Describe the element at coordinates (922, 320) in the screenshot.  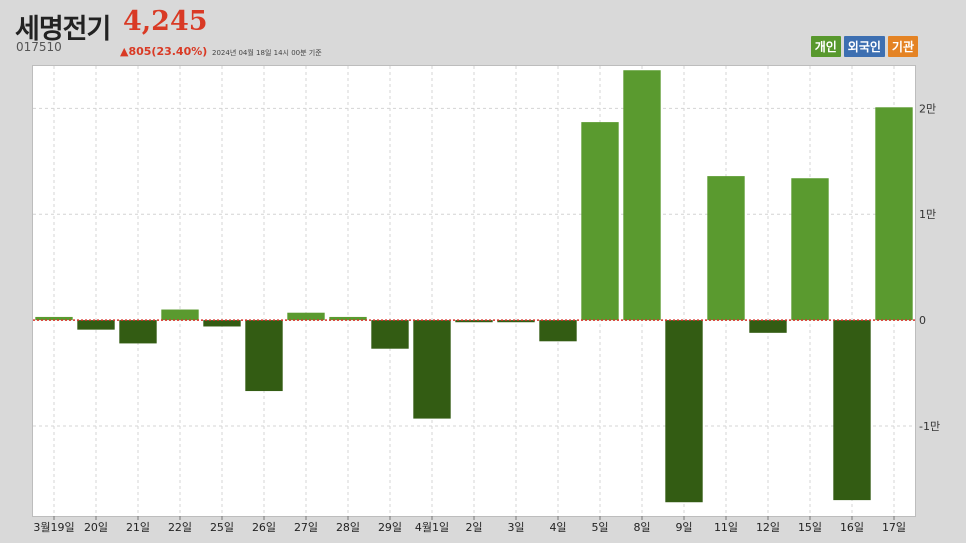
I see `y-tick-label: 0` at that location.